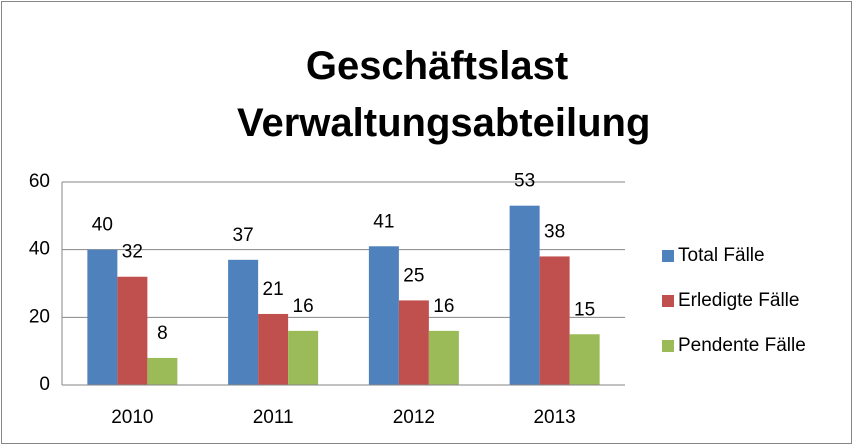 The width and height of the screenshot is (854, 446). What do you see at coordinates (738, 300) in the screenshot?
I see `legend-label: Erledigte Fälle` at bounding box center [738, 300].